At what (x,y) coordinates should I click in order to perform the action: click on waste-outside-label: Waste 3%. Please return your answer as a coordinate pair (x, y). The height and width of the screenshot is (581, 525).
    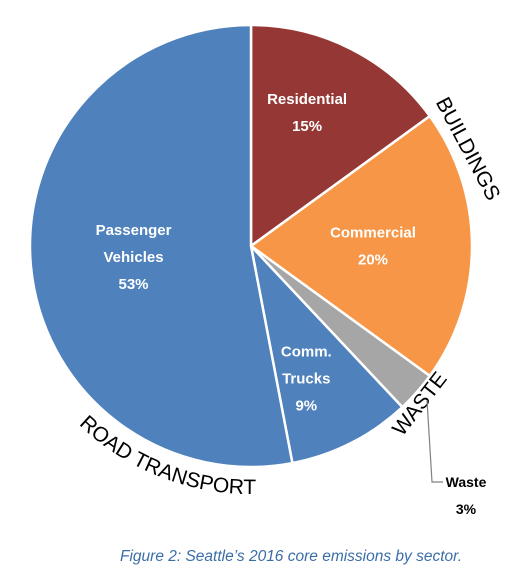
    Looking at the image, I should click on (466, 495).